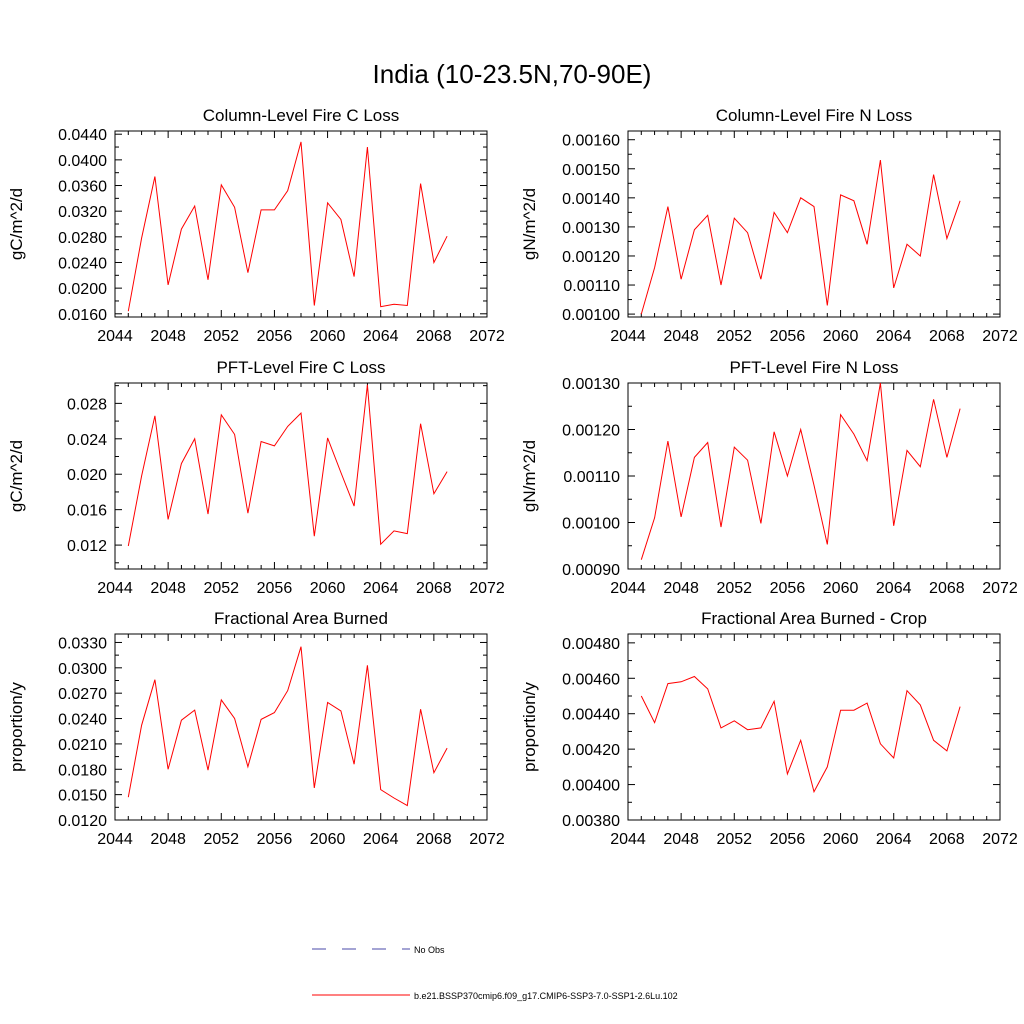 Image resolution: width=1024 pixels, height=1024 pixels. What do you see at coordinates (87, 546) in the screenshot?
I see `y-tick-label: 0.012` at bounding box center [87, 546].